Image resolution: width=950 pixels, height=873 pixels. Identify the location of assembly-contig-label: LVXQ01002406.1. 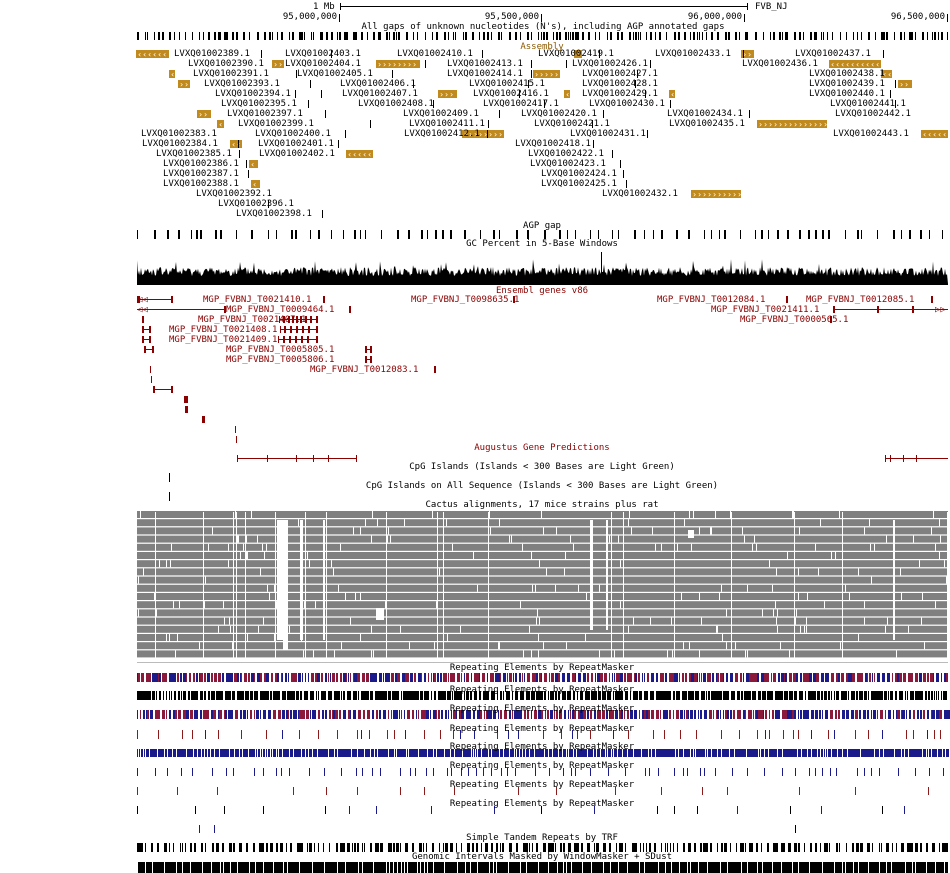
(378, 84).